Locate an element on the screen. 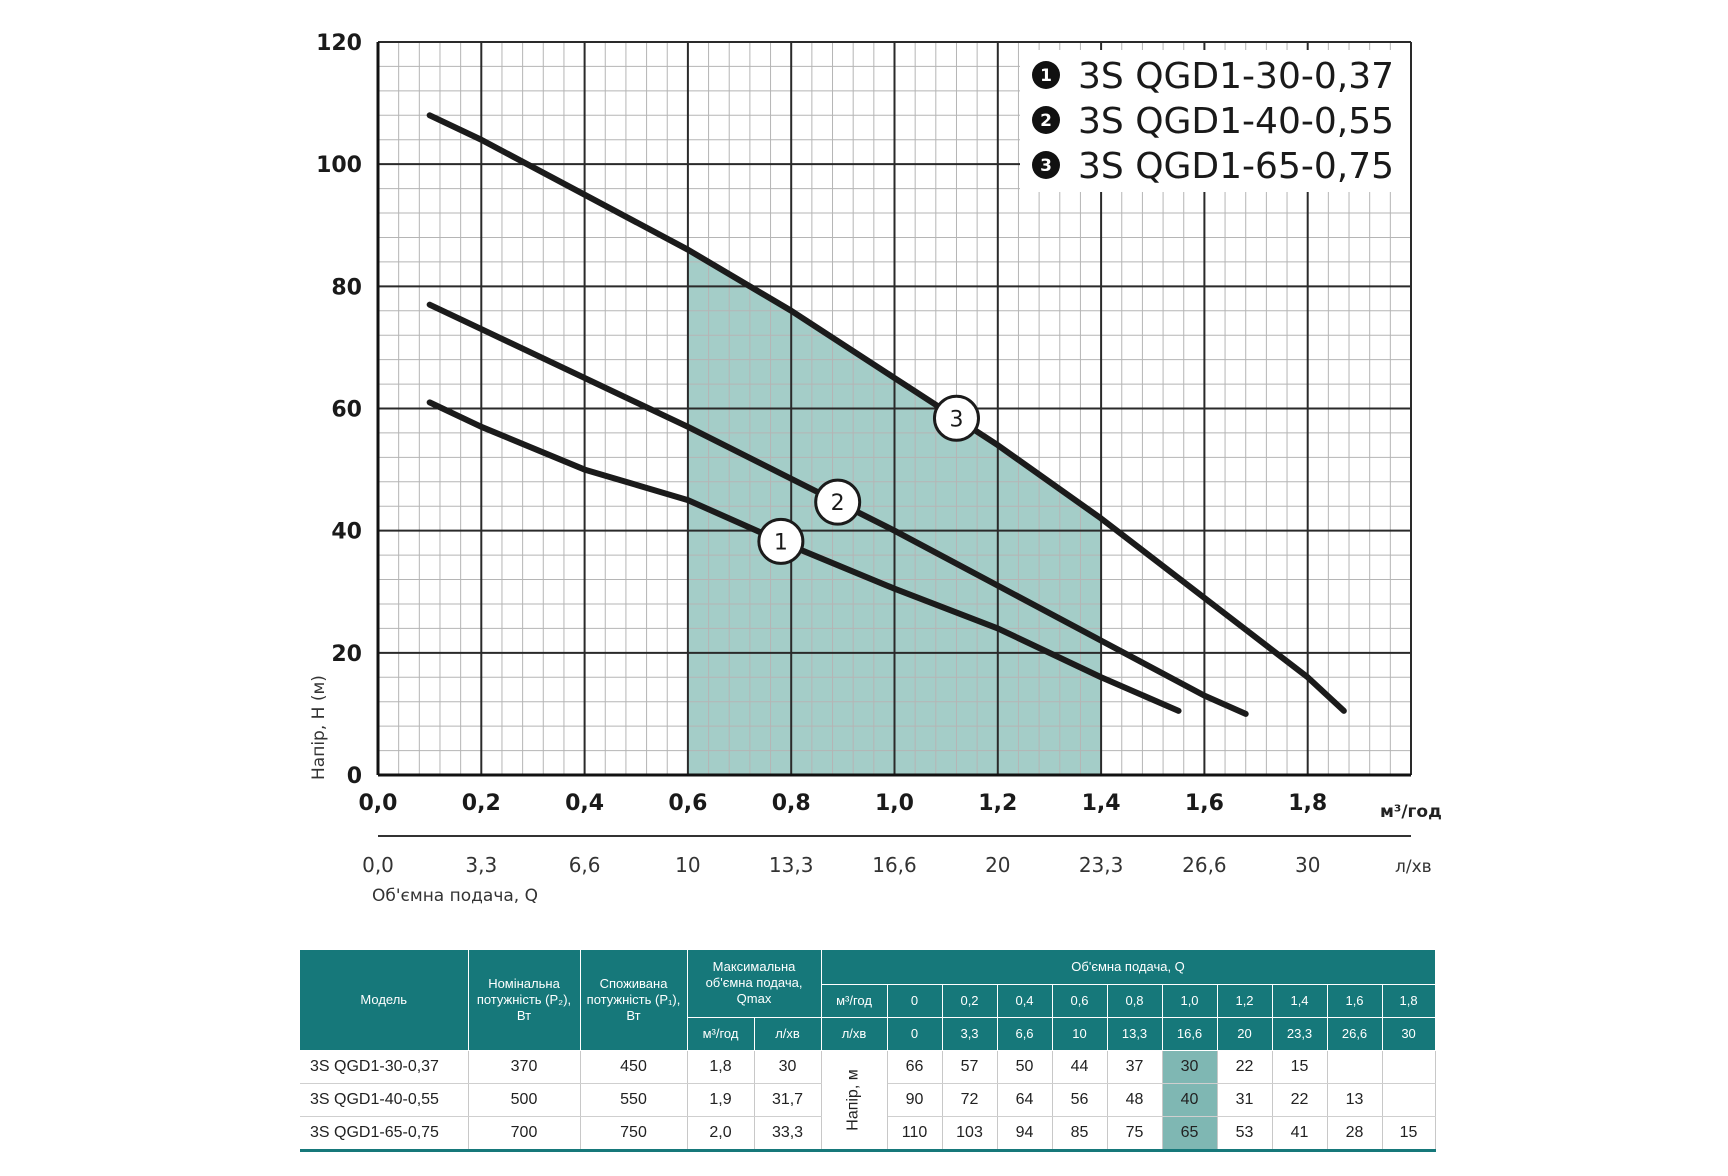  y-tick-label: 40 is located at coordinates (346, 532).